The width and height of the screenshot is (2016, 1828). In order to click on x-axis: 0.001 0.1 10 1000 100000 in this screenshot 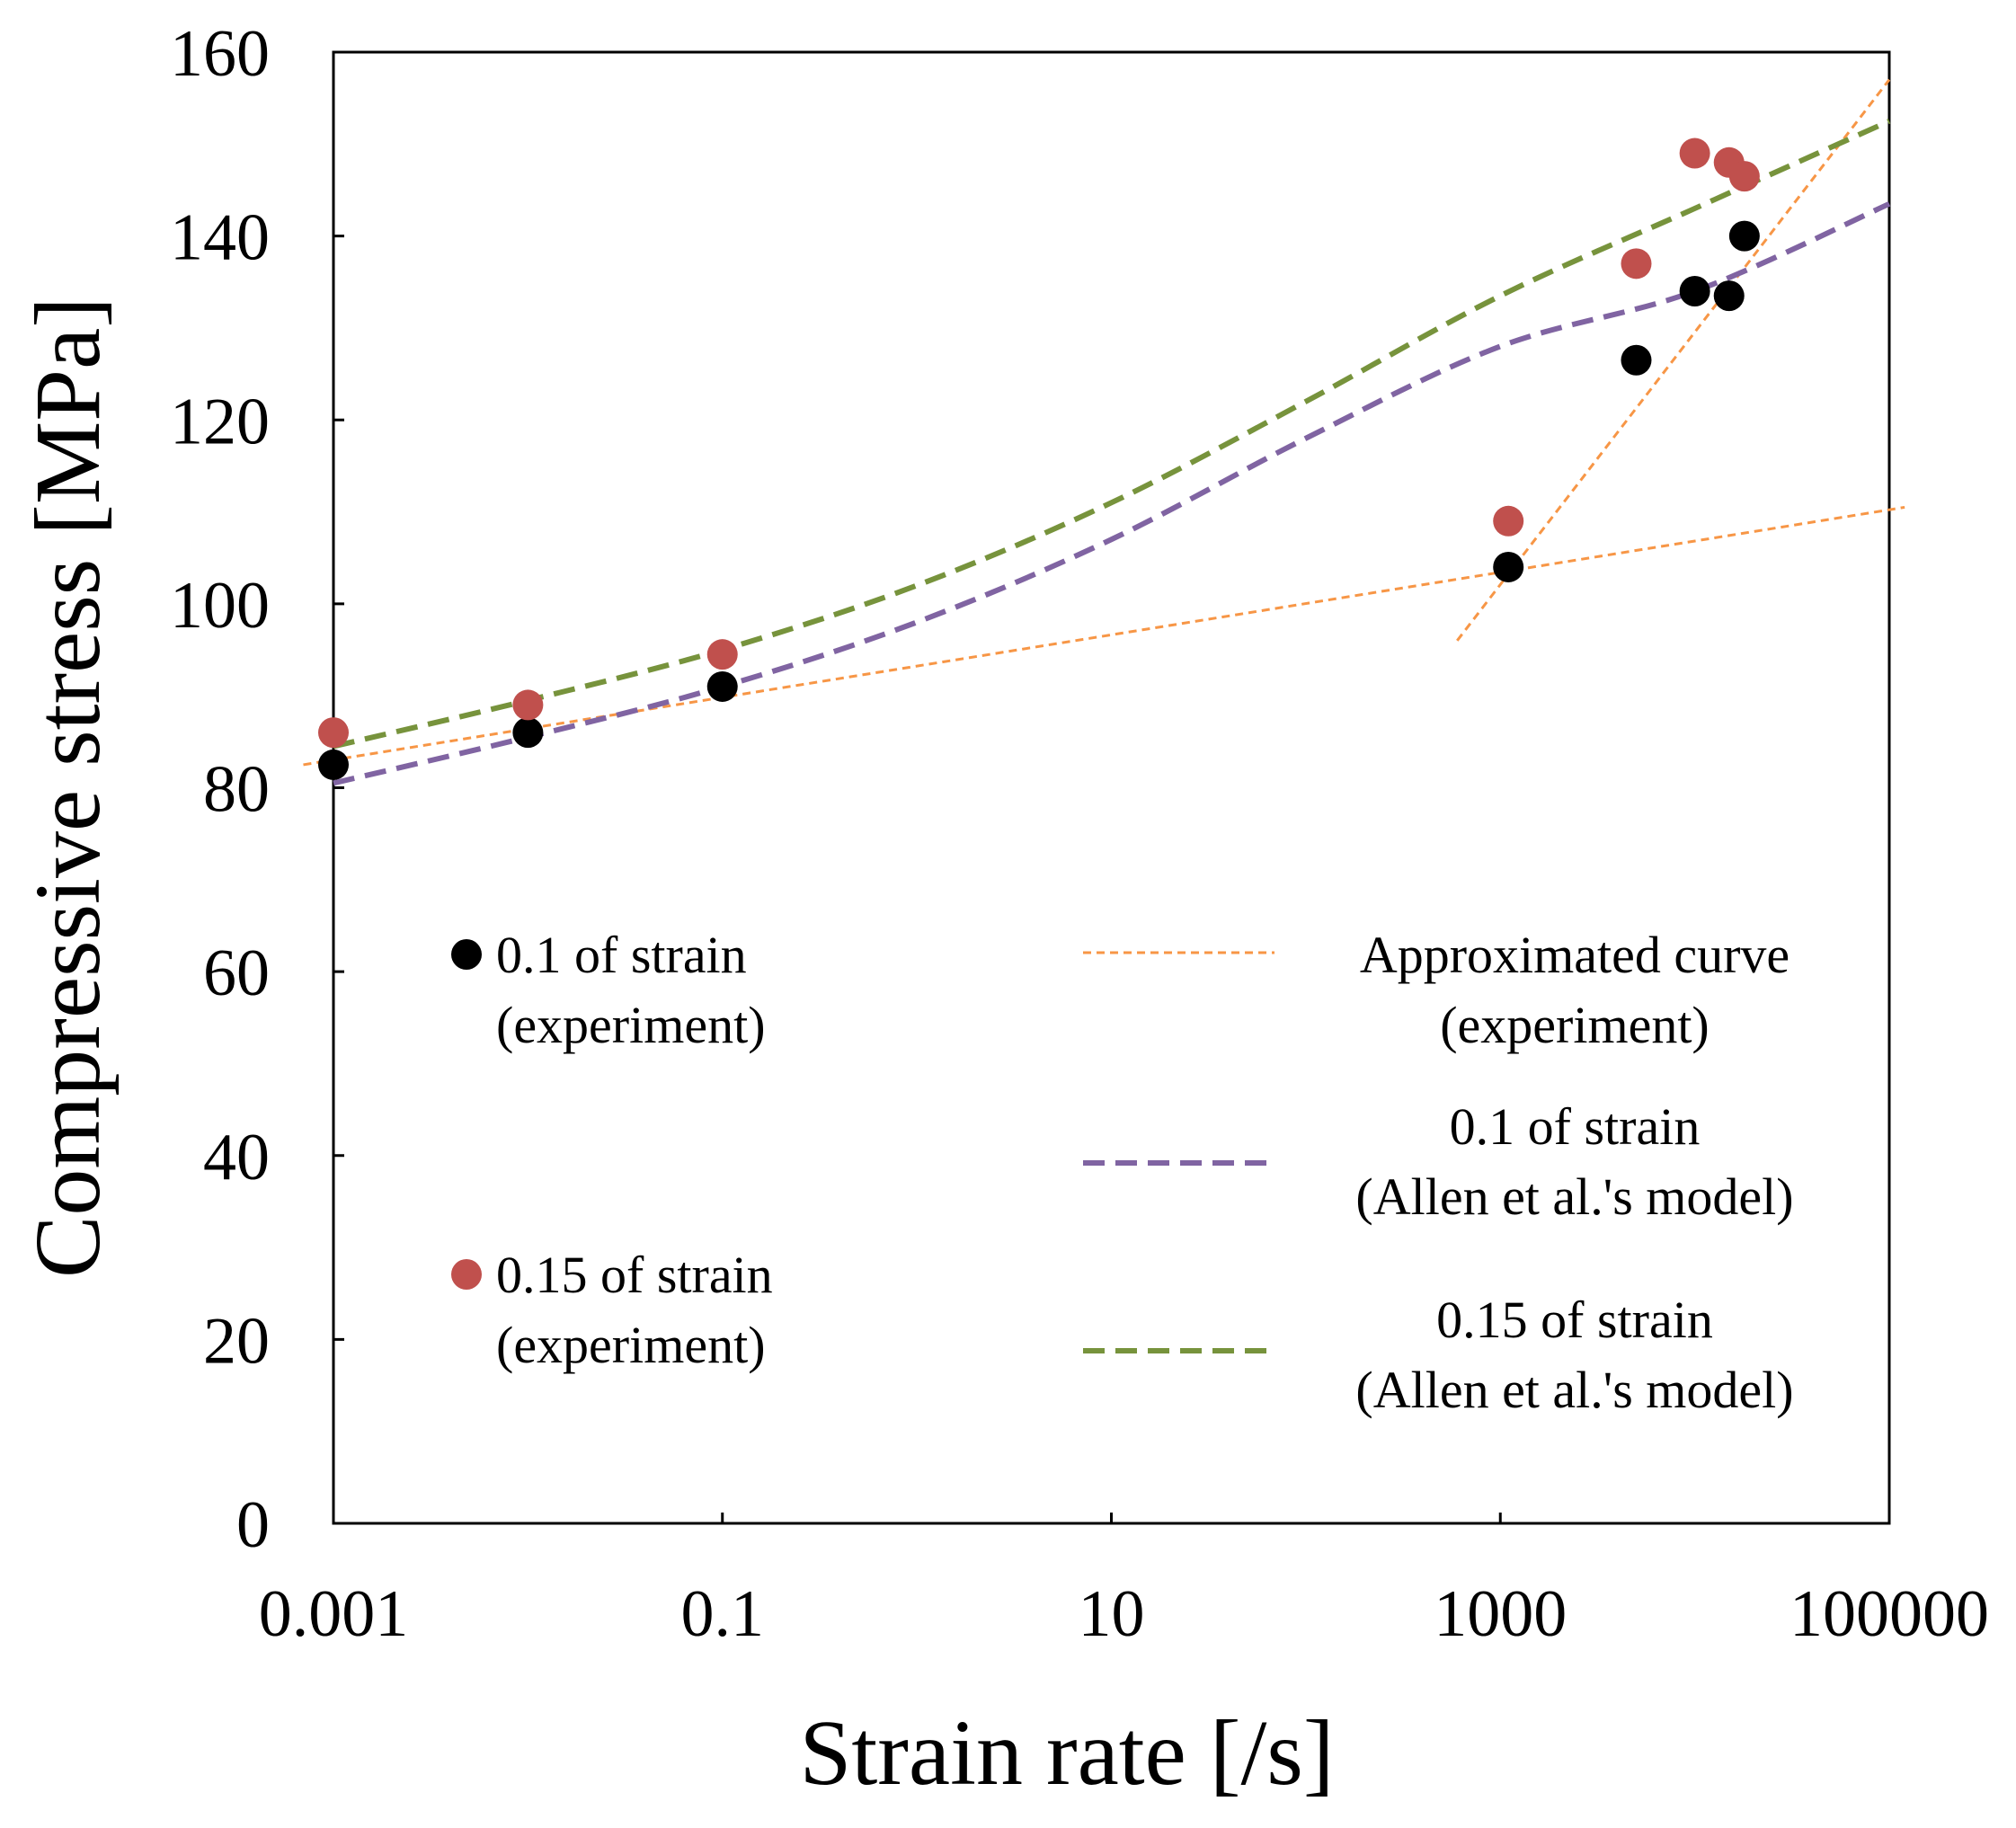, I will do `click(1124, 1582)`.